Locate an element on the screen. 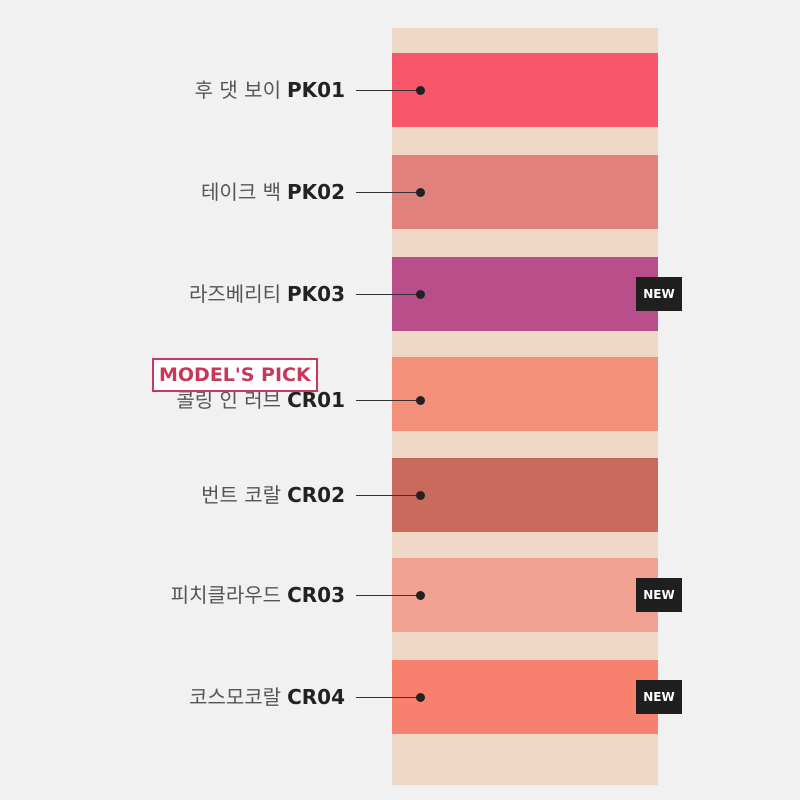 The height and width of the screenshot is (800, 800). shade-name: 콜링 인 러브 is located at coordinates (229, 400).